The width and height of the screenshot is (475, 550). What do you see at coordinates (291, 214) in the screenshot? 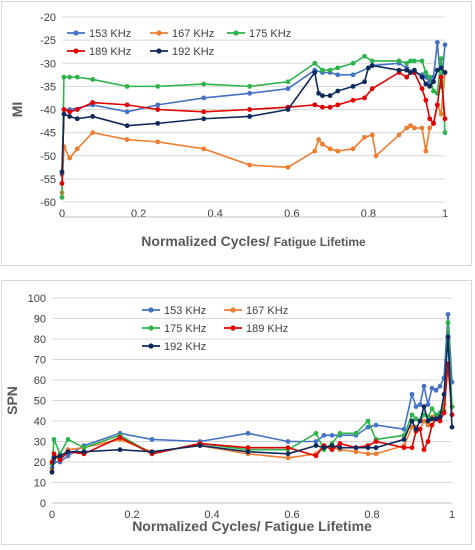
I see `mi-x-tick-label: 0.6` at bounding box center [291, 214].